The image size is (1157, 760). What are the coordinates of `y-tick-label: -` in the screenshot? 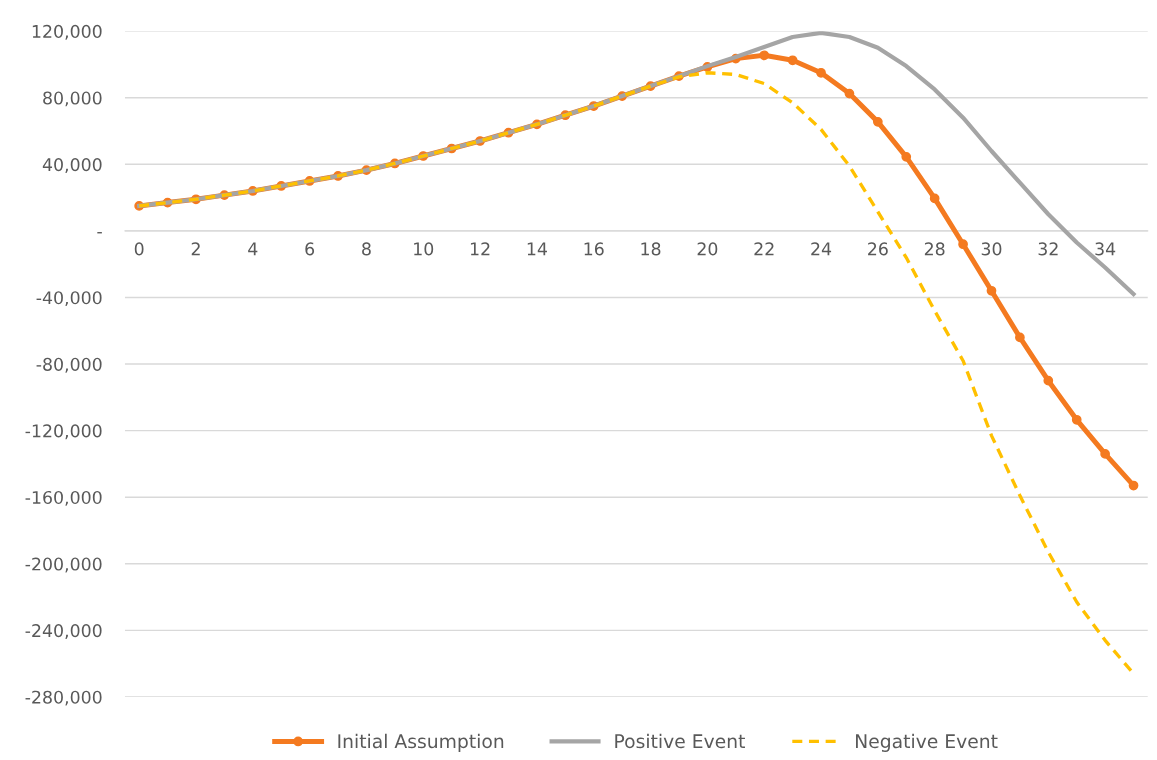 It's located at (99, 233).